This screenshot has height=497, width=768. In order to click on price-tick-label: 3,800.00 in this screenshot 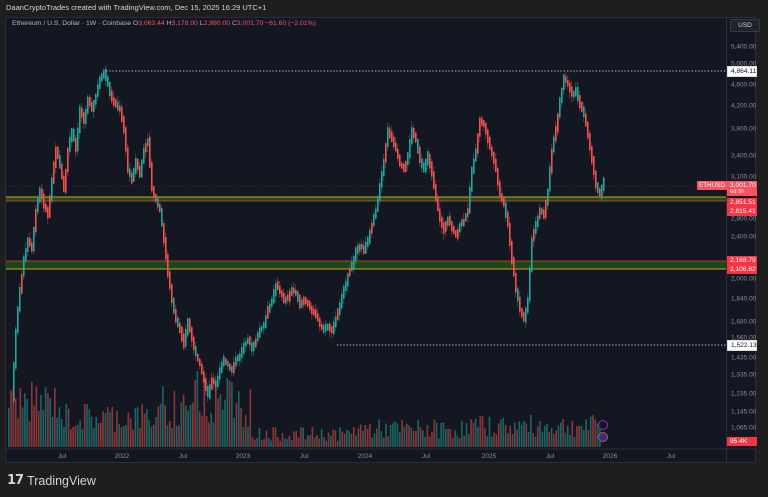, I will do `click(744, 129)`.